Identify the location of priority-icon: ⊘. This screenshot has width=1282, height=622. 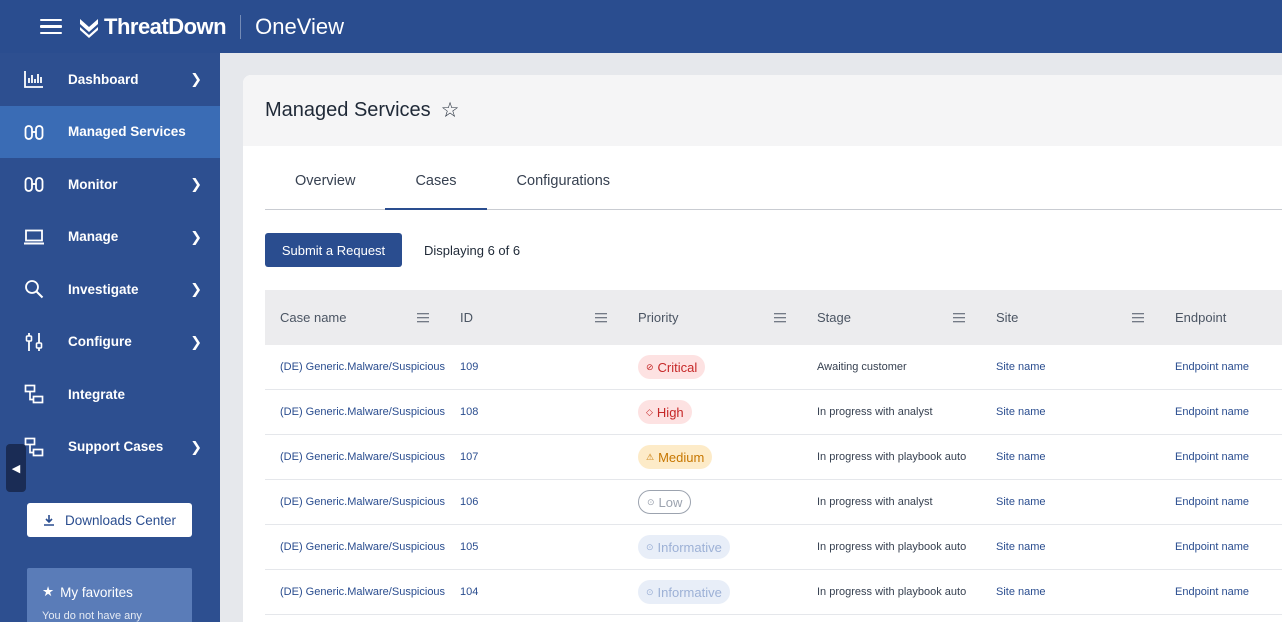
(650, 366).